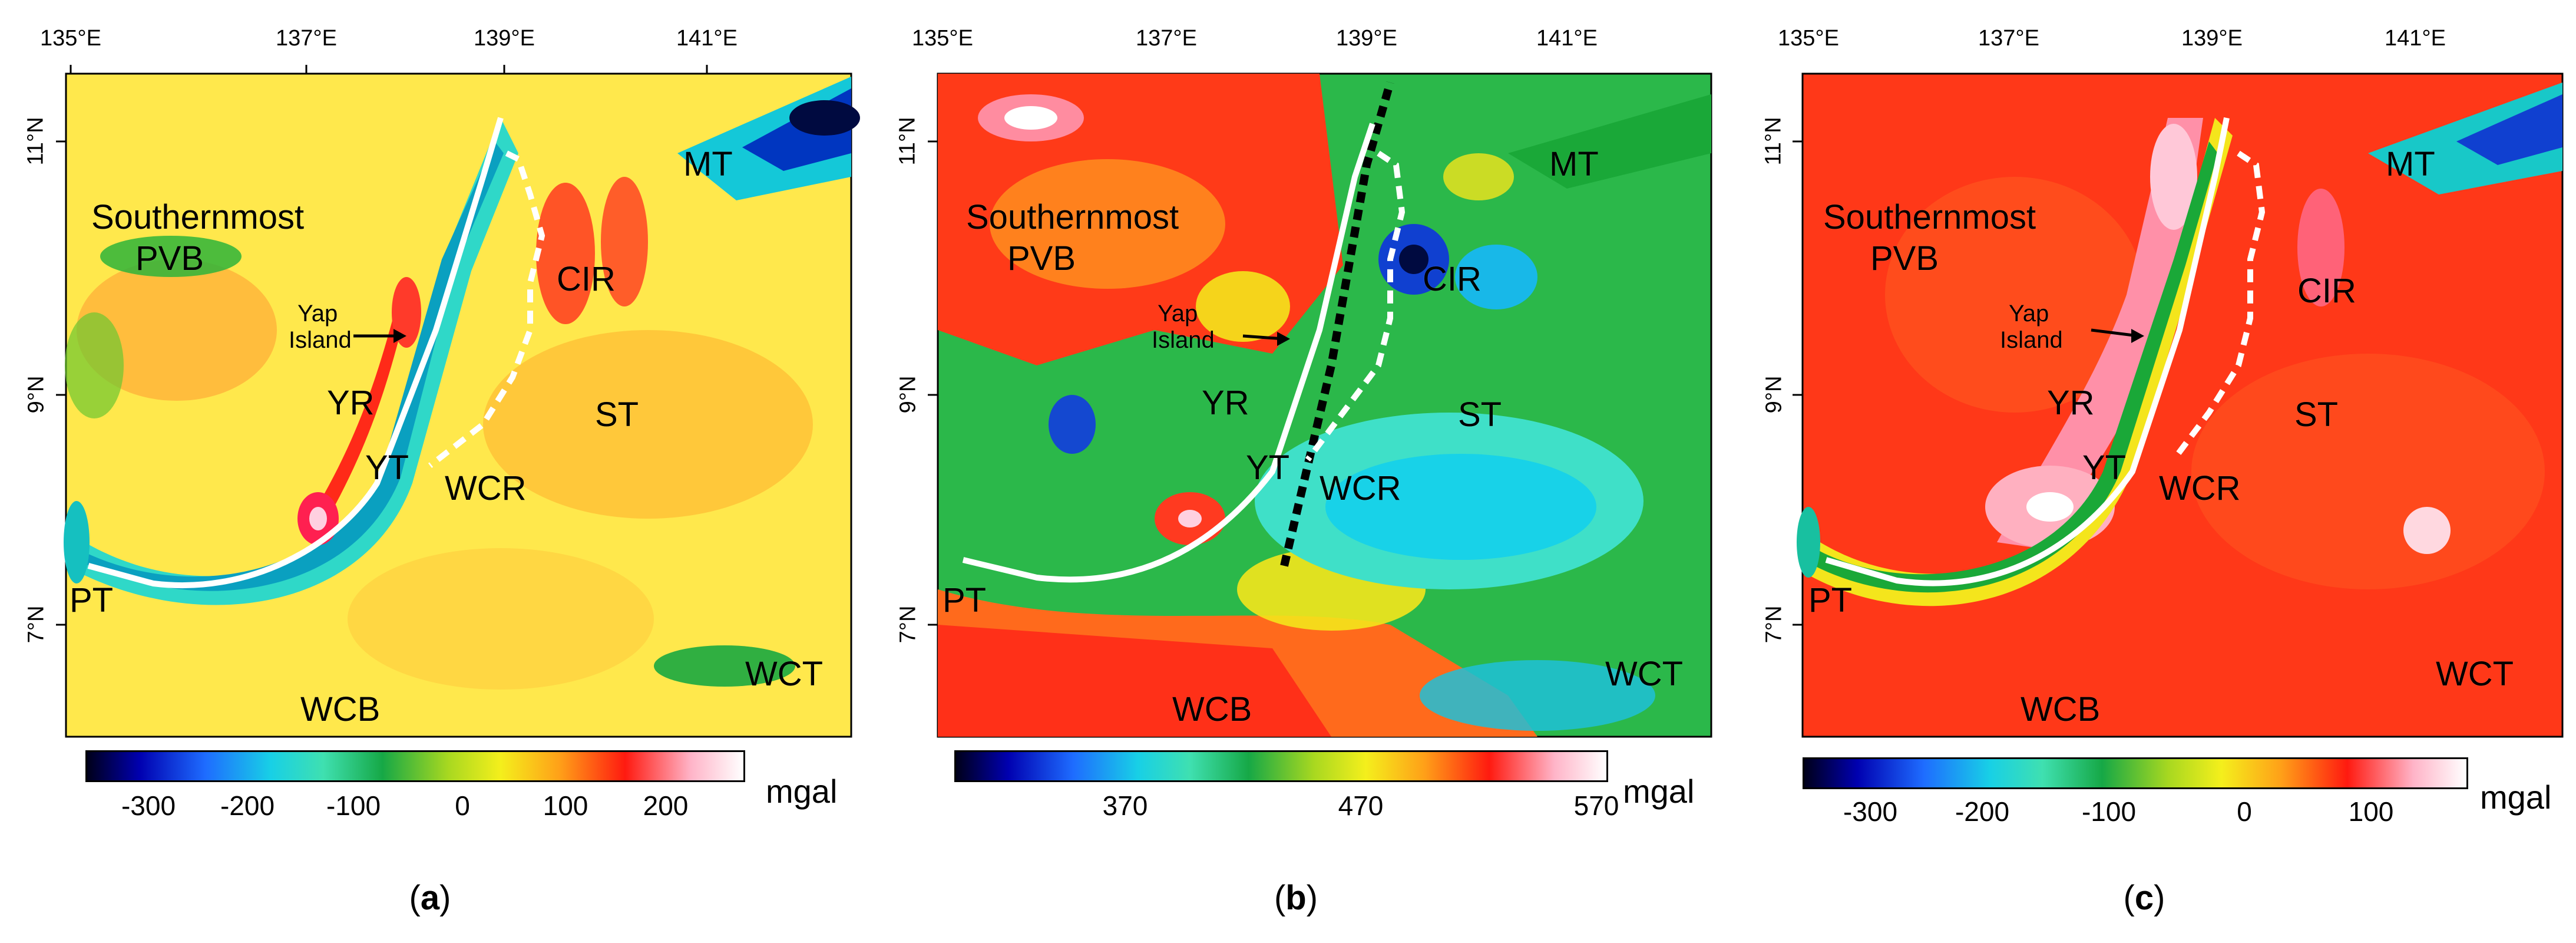 The image size is (2576, 943). I want to click on panel-label-a: (a), so click(430, 898).